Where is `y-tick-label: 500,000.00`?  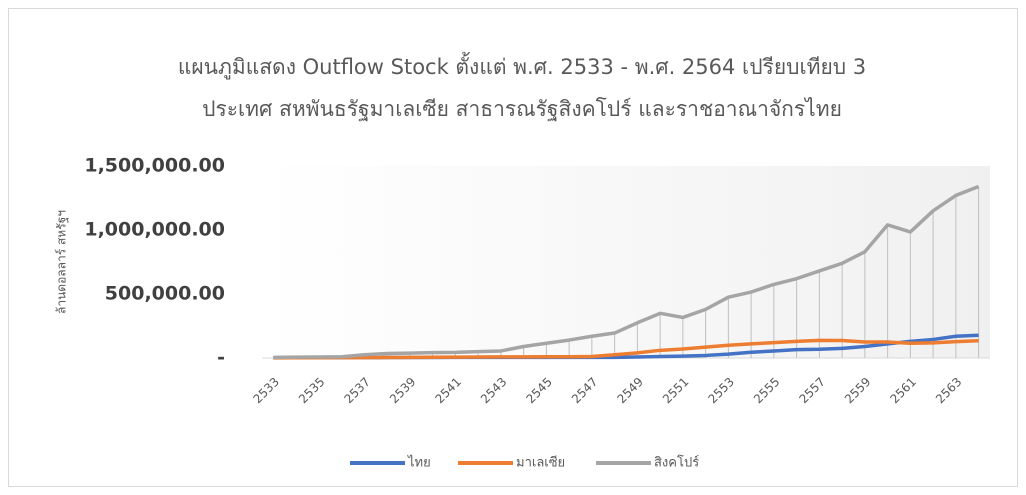 y-tick-label: 500,000.00 is located at coordinates (165, 294).